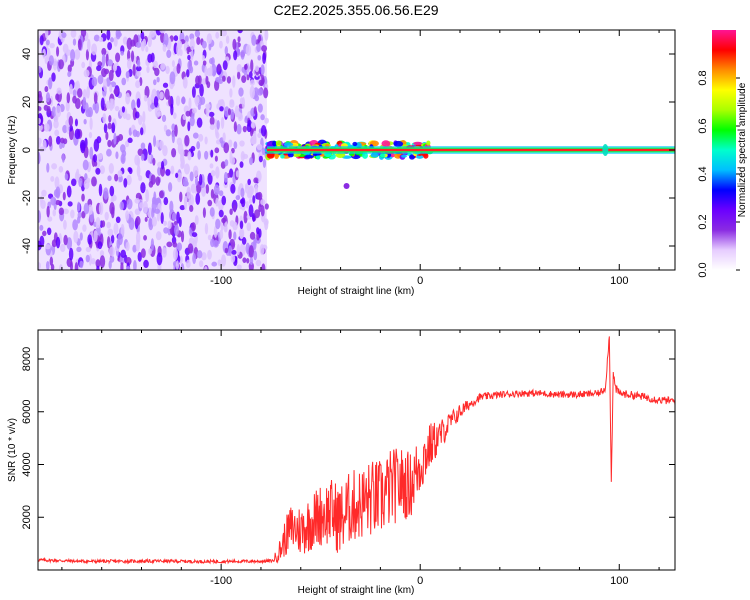 The height and width of the screenshot is (600, 750). I want to click on colorbar-label: Normalized spectral amplitude, so click(742, 149).